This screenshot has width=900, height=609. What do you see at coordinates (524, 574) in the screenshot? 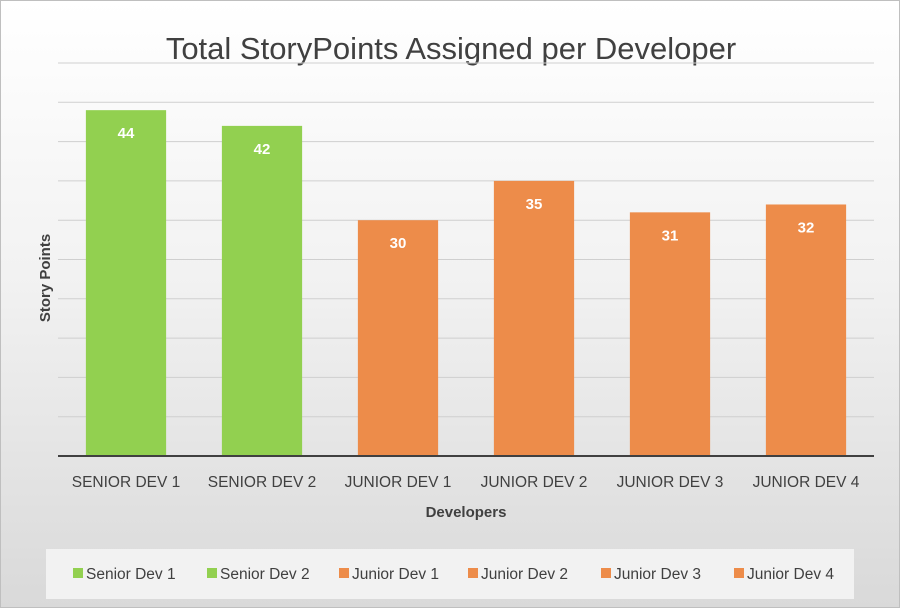
I see `legend-label: Junior Dev 2` at bounding box center [524, 574].